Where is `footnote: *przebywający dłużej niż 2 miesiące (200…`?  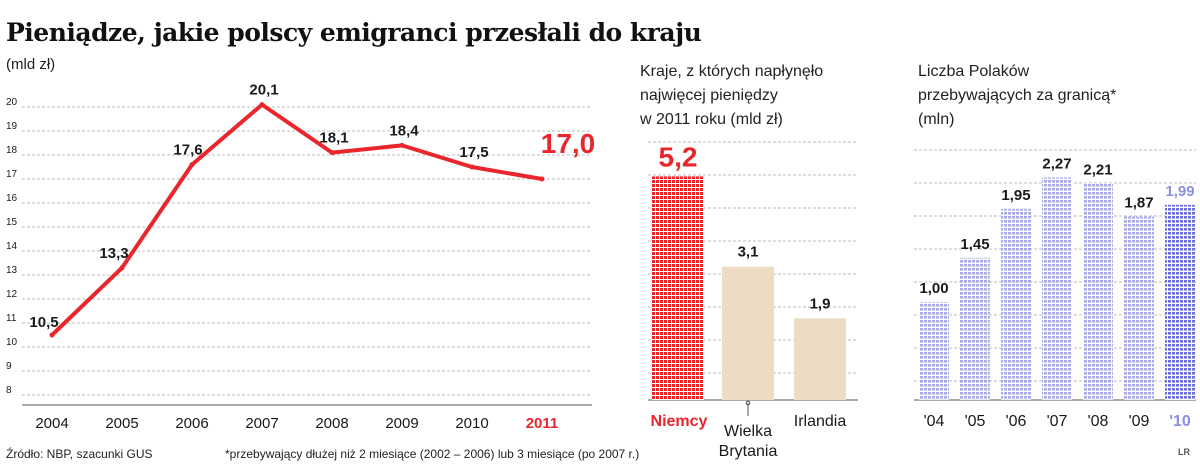 footnote: *przebywający dłużej niż 2 miesiące (200… is located at coordinates (432, 454).